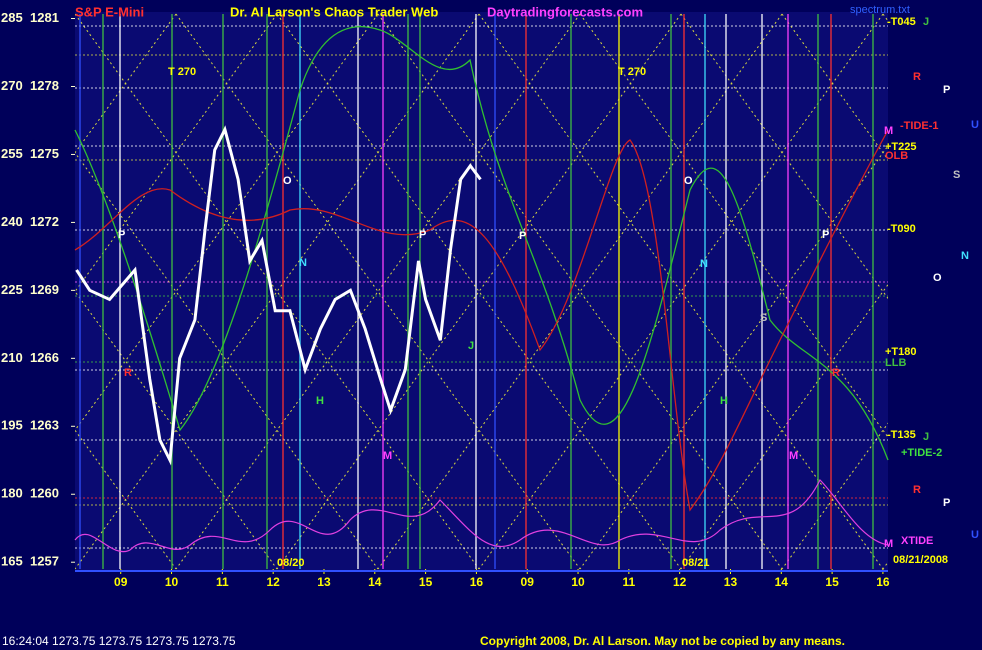 The image size is (982, 650). What do you see at coordinates (565, 11) in the screenshot?
I see `site: Daytradingforecasts.com` at bounding box center [565, 11].